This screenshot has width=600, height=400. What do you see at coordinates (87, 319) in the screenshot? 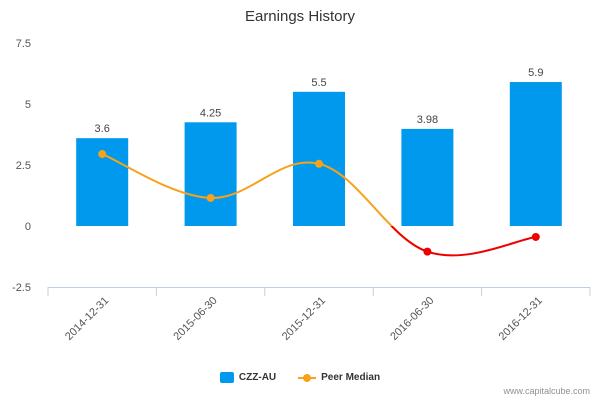
I see `x-tick-label: 2014-12-31` at bounding box center [87, 319].